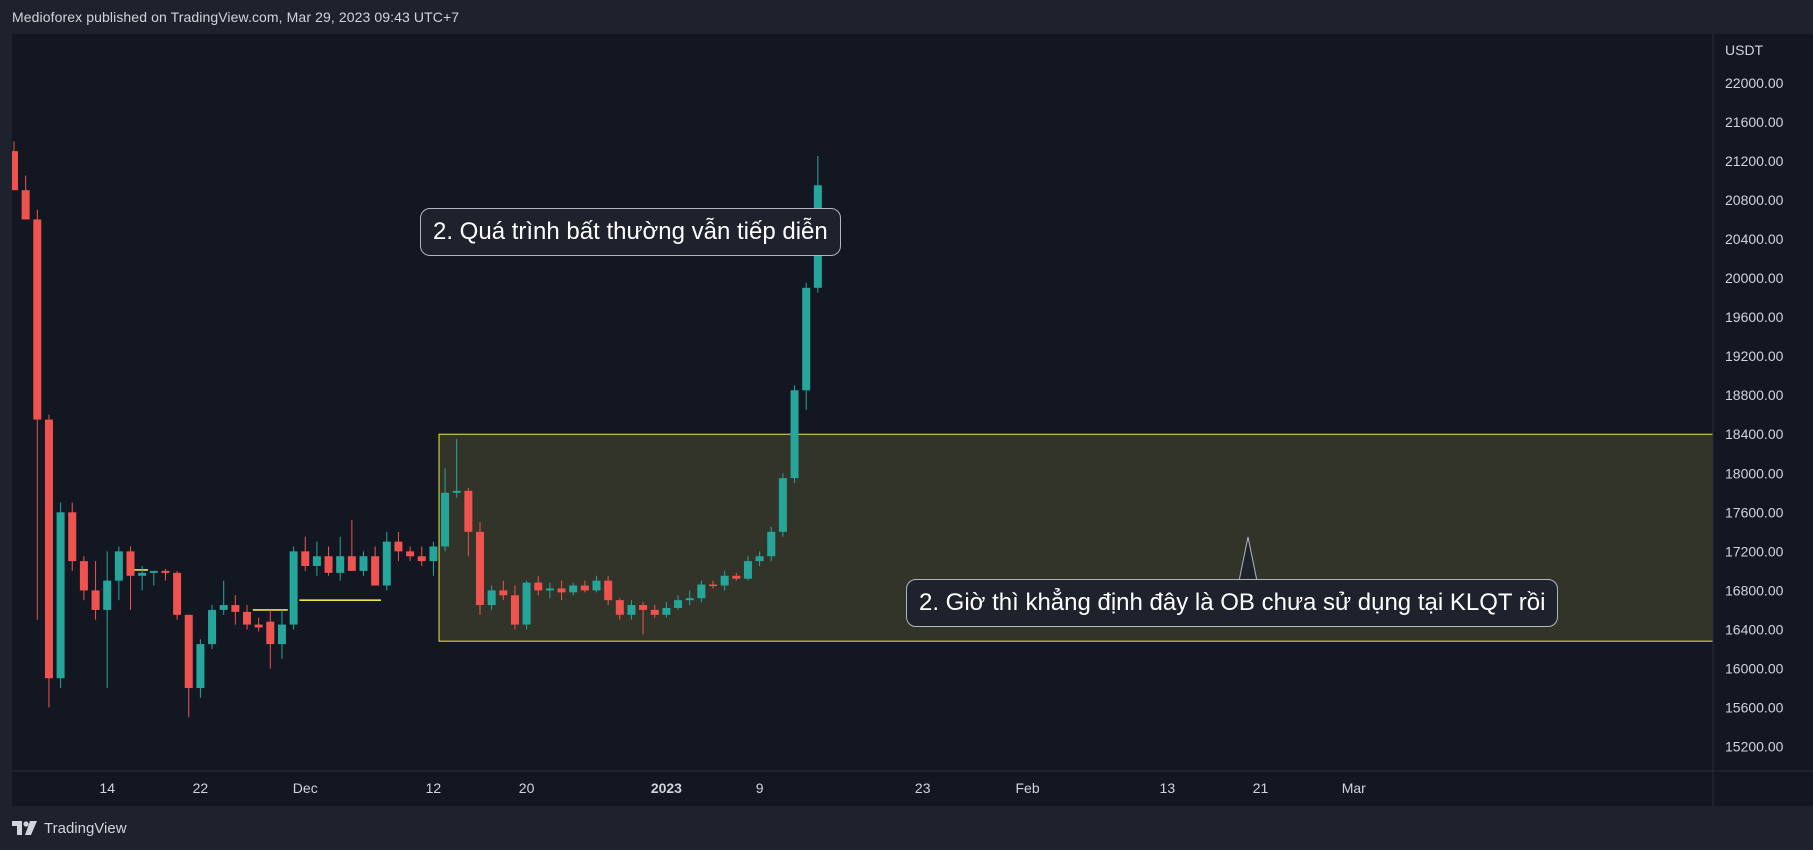 Image resolution: width=1813 pixels, height=850 pixels. Describe the element at coordinates (1754, 161) in the screenshot. I see `price-tick-label: 21200.00` at that location.